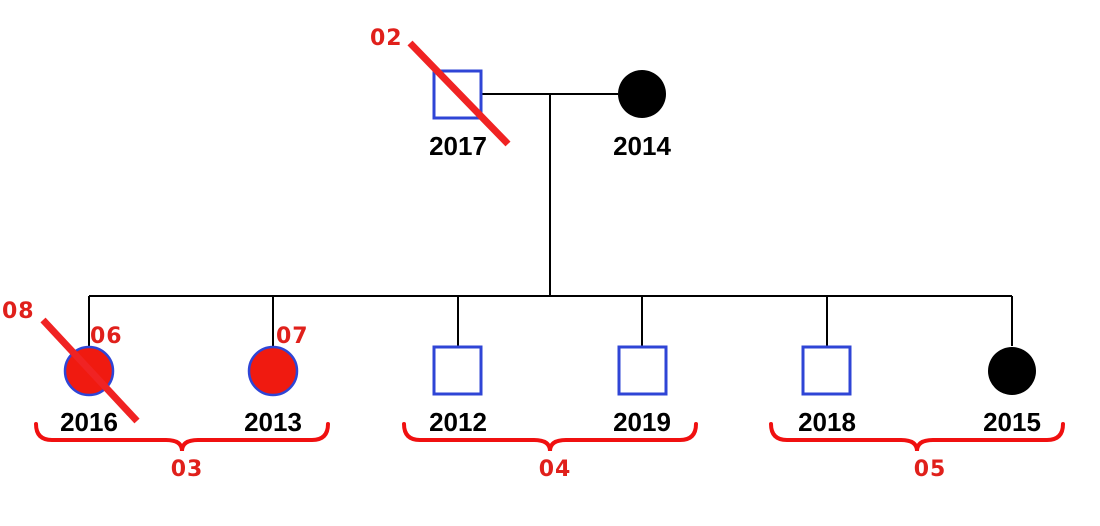 The image size is (1100, 526). Describe the element at coordinates (273, 371) in the screenshot. I see `child-2-symbol` at that location.